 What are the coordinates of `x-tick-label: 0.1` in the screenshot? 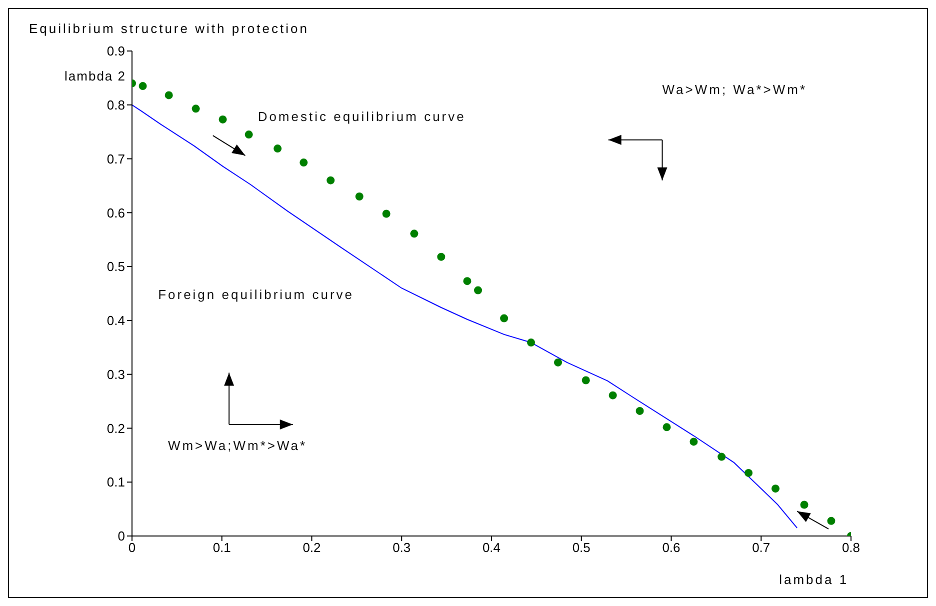 It's located at (221, 548).